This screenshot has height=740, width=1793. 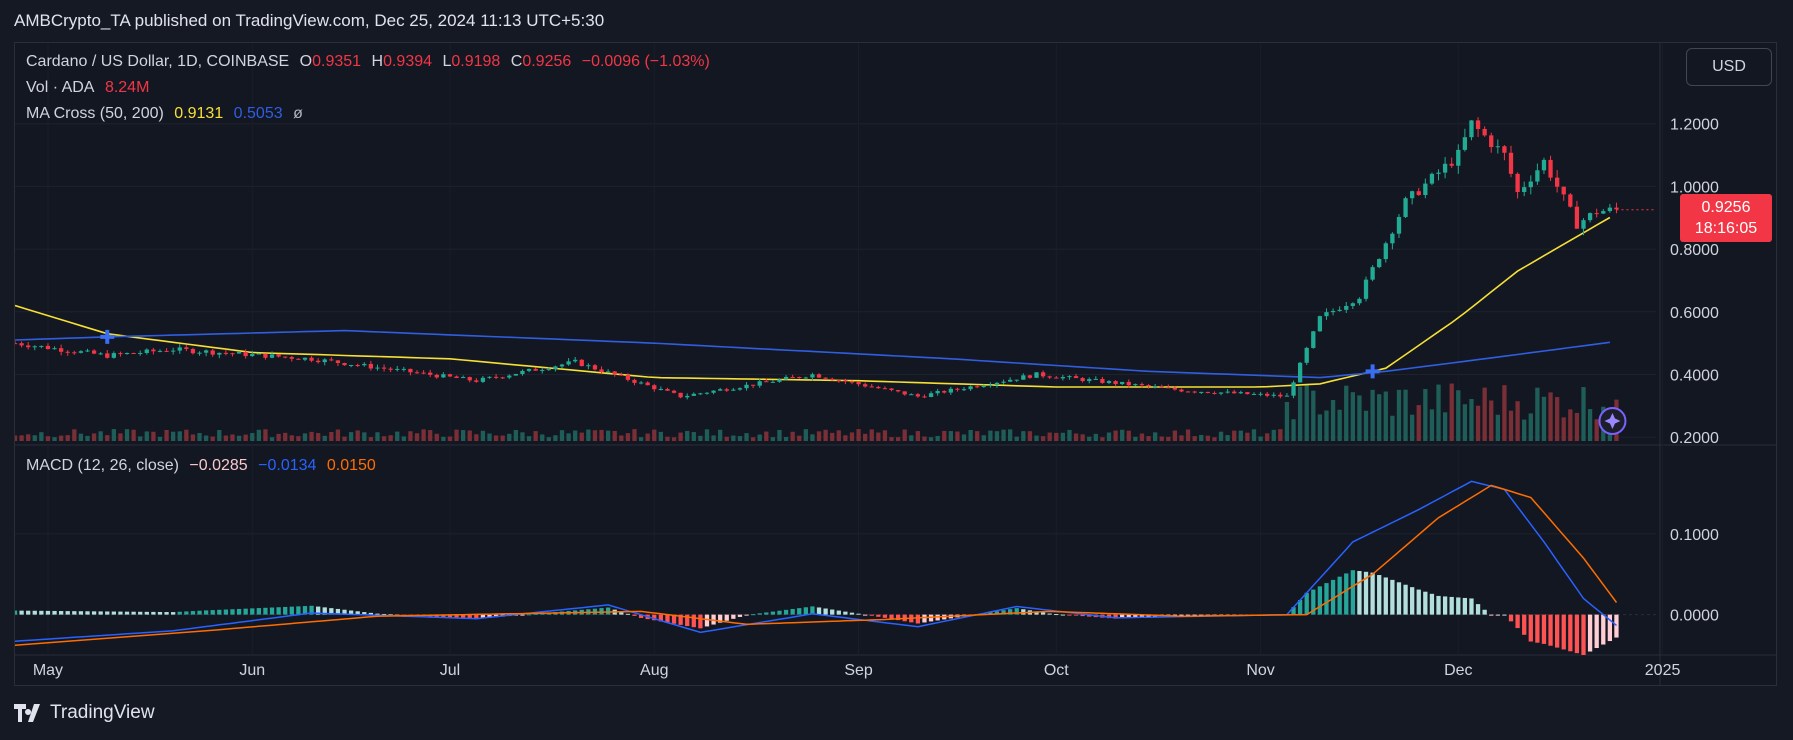 I want to click on tradingview-logo-icon, so click(x=27, y=713).